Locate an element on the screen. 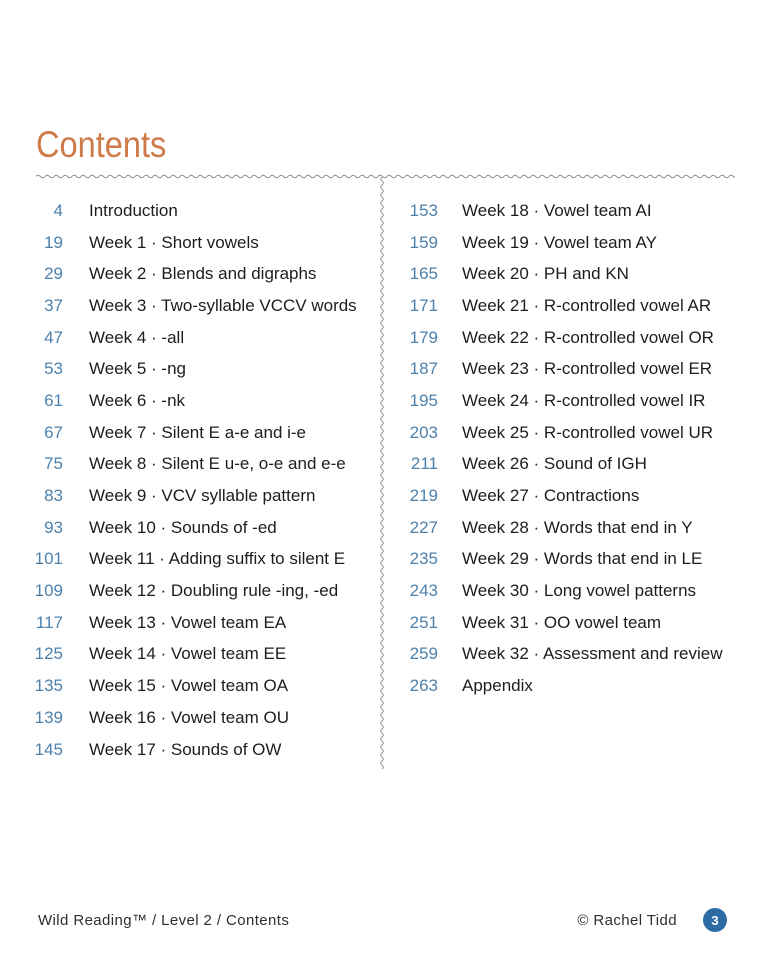  toc-entry: 195 Week 24 · R-controlled vowel IR is located at coordinates (563, 401).